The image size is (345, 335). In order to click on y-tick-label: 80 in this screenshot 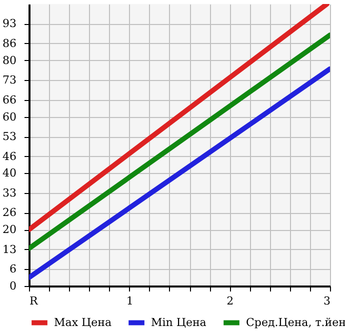, I will do `click(9, 60)`.